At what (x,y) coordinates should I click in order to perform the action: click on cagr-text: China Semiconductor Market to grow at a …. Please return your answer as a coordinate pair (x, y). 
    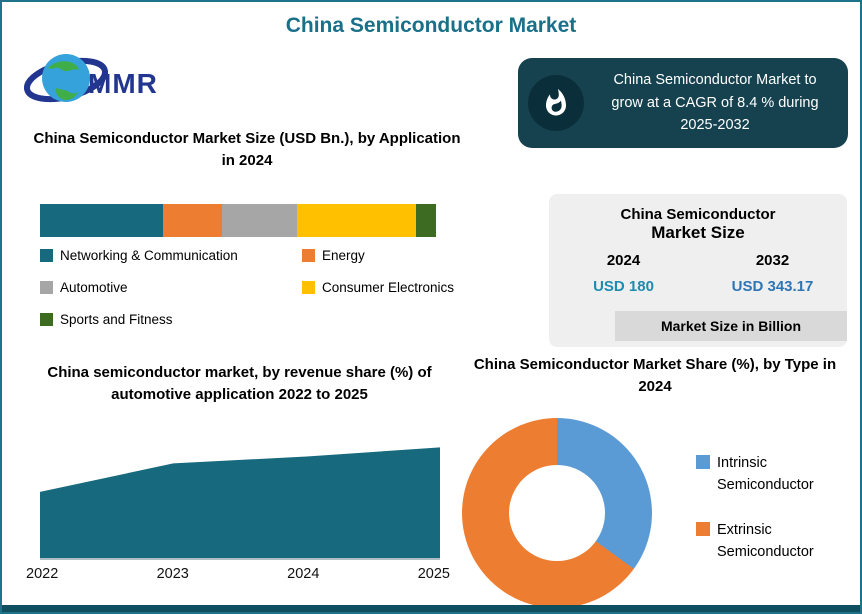
    Looking at the image, I should click on (715, 103).